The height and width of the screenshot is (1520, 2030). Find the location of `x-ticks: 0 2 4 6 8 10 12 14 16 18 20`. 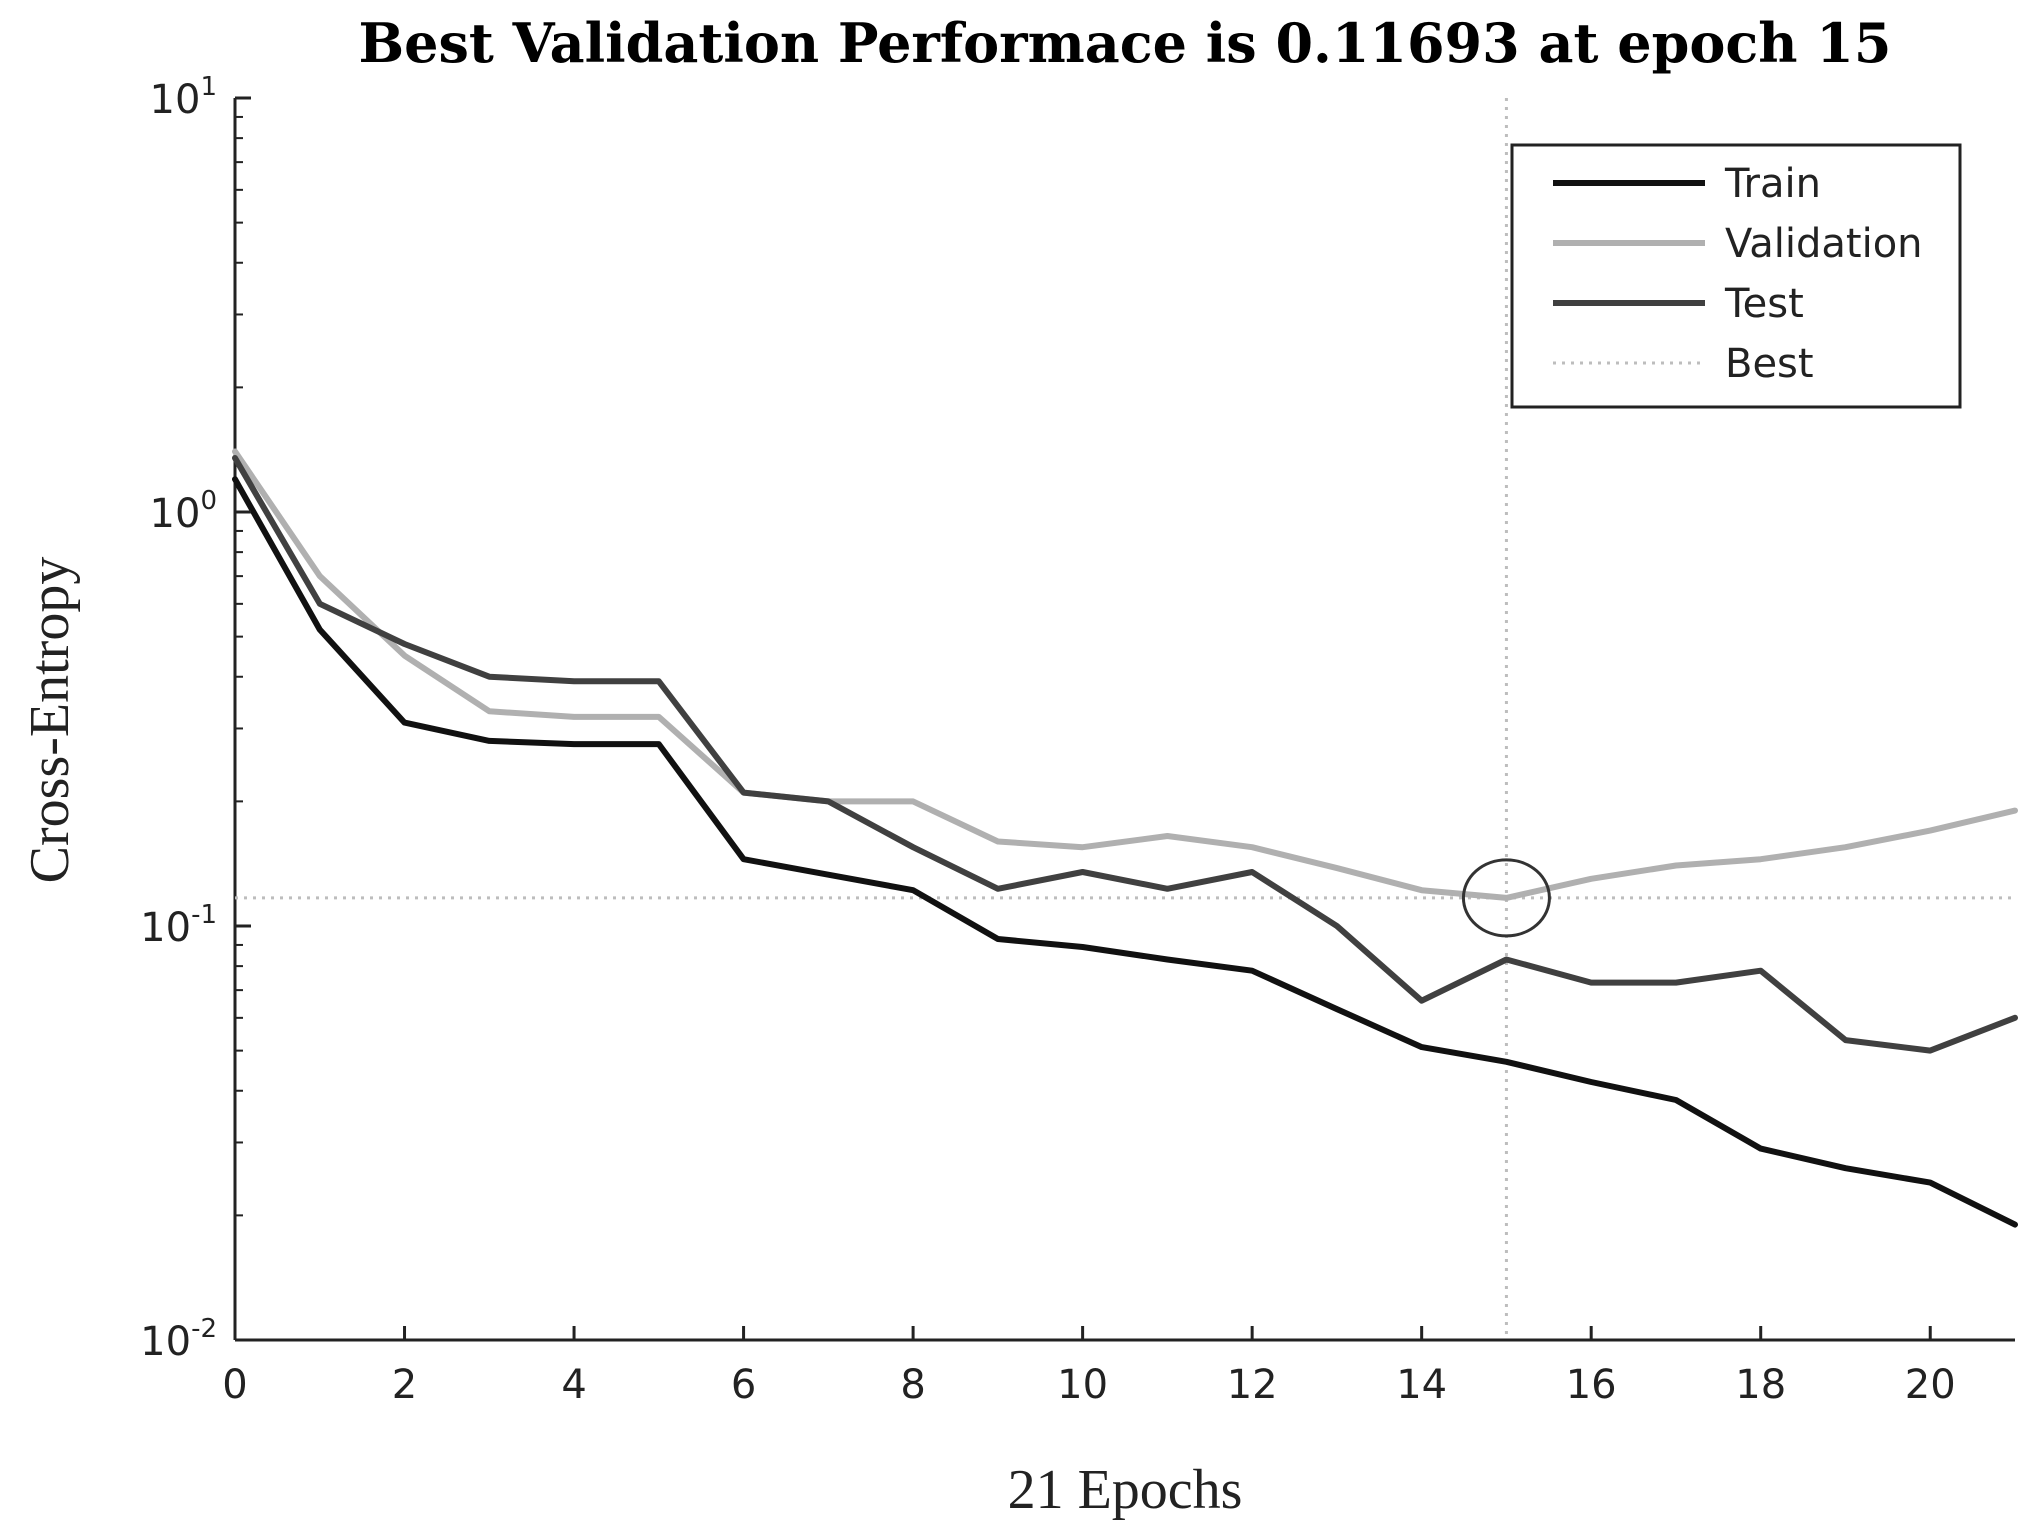

x-ticks: 0 2 4 6 8 10 12 14 16 18 20 is located at coordinates (1089, 1367).